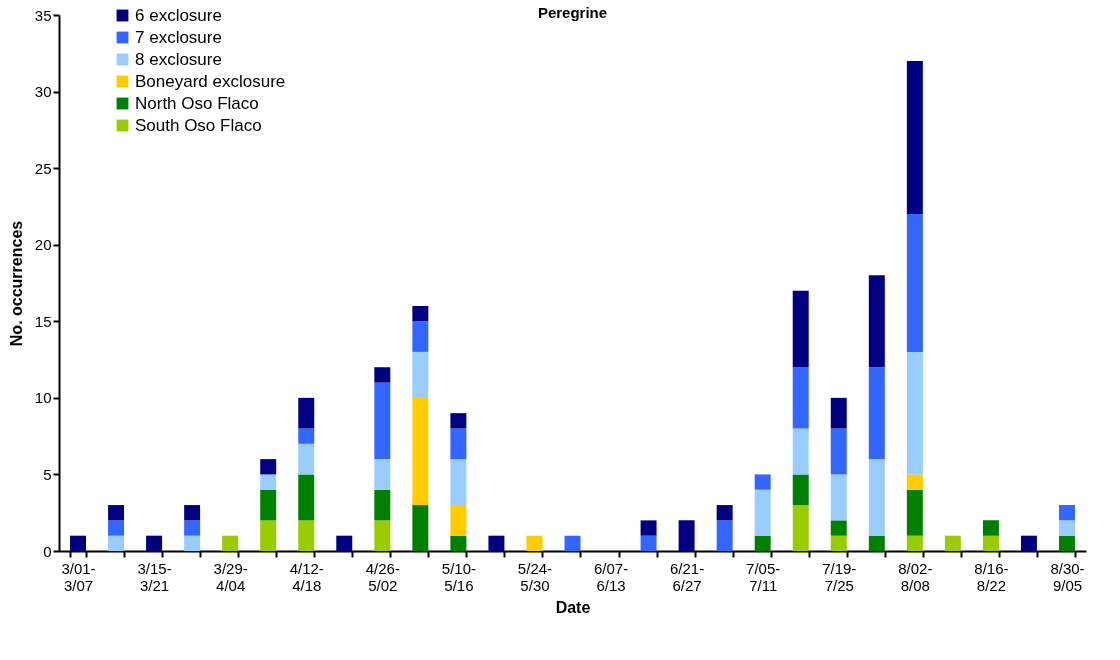 The height and width of the screenshot is (660, 1120). What do you see at coordinates (178, 15) in the screenshot?
I see `legend-label: 6 exclosure` at bounding box center [178, 15].